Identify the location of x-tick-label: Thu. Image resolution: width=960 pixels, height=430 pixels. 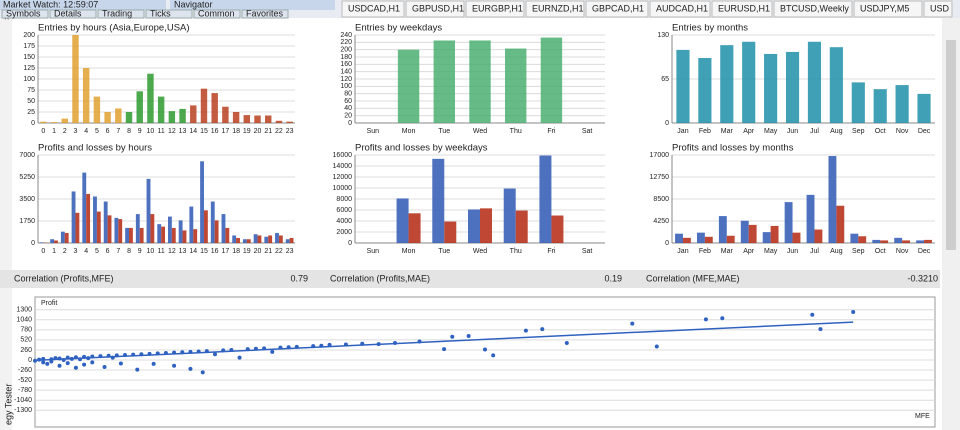
(516, 251).